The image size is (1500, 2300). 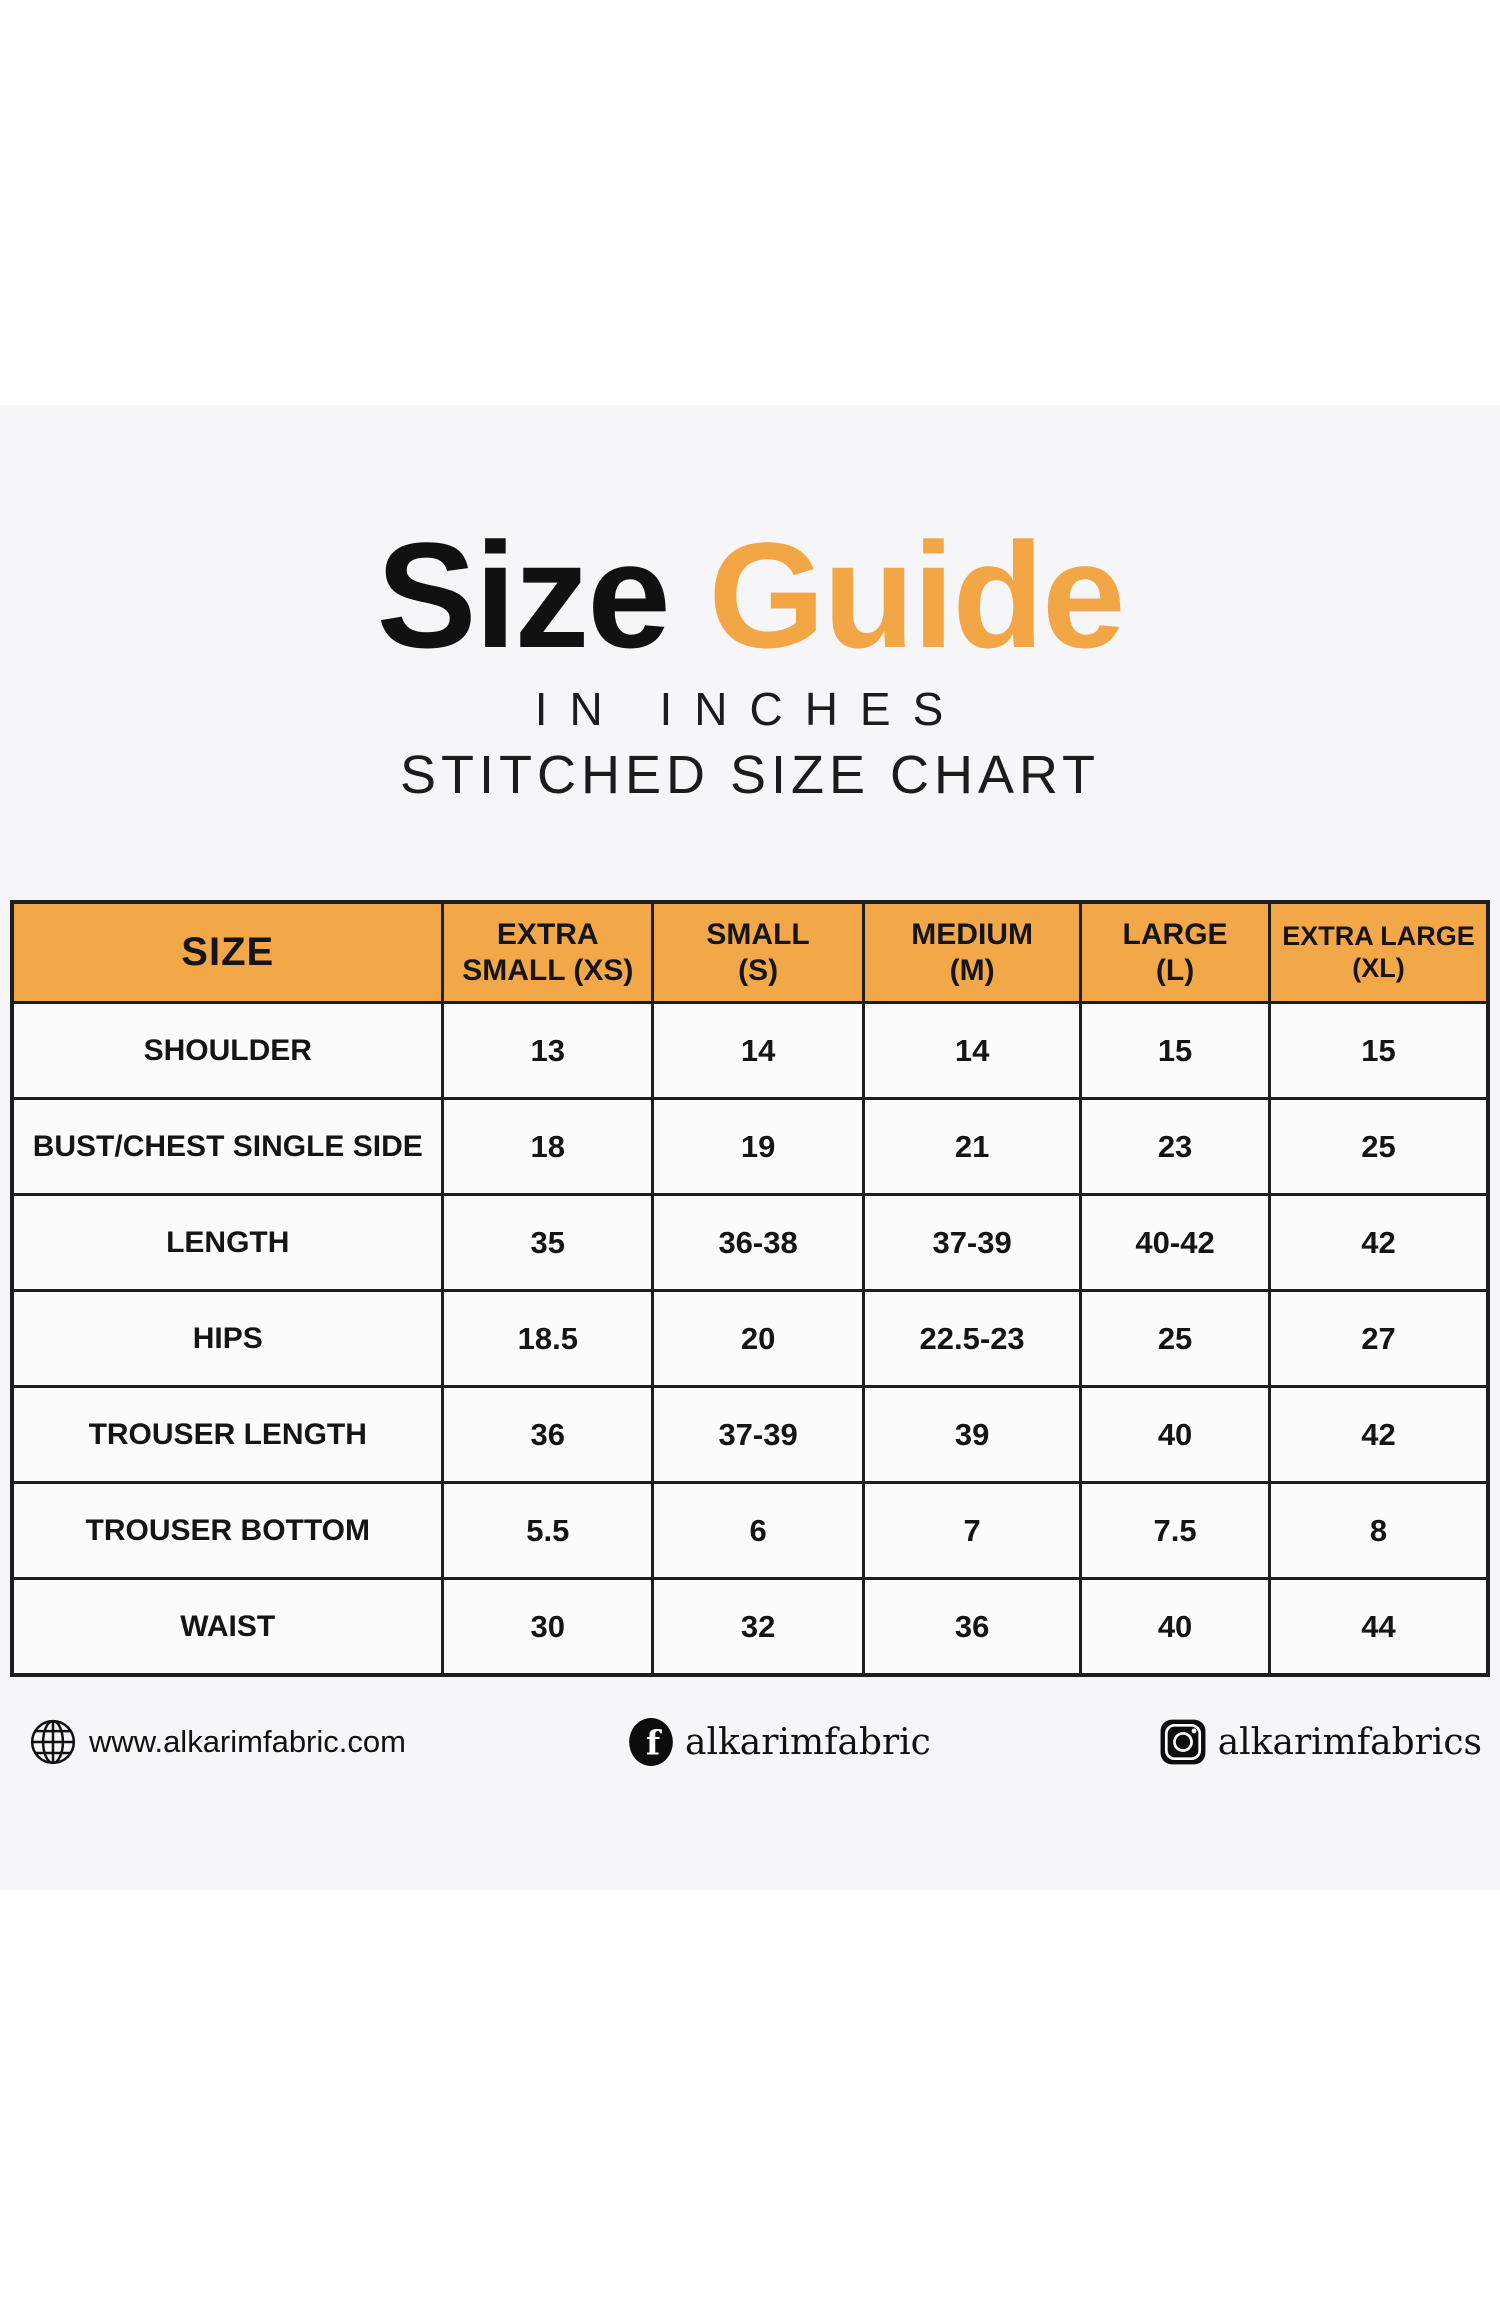 I want to click on column-header-m: MEDIUM (M), so click(x=972, y=952).